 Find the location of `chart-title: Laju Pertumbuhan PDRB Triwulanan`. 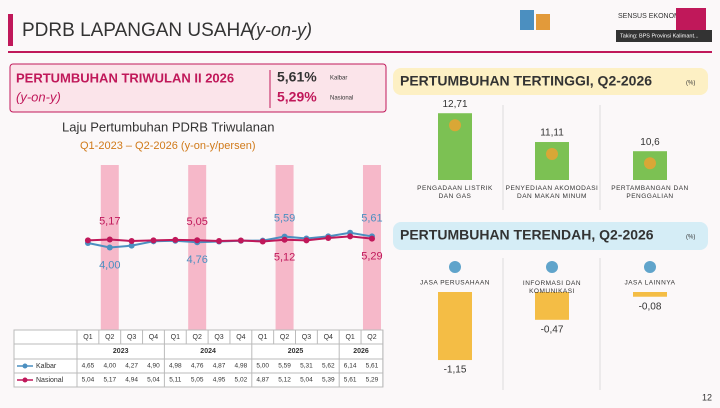

chart-title: Laju Pertumbuhan PDRB Triwulanan is located at coordinates (168, 126).